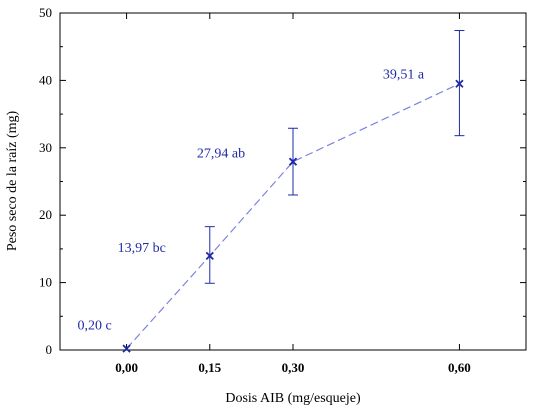  Describe the element at coordinates (459, 367) in the screenshot. I see `x-tick-label: 0,60` at that location.